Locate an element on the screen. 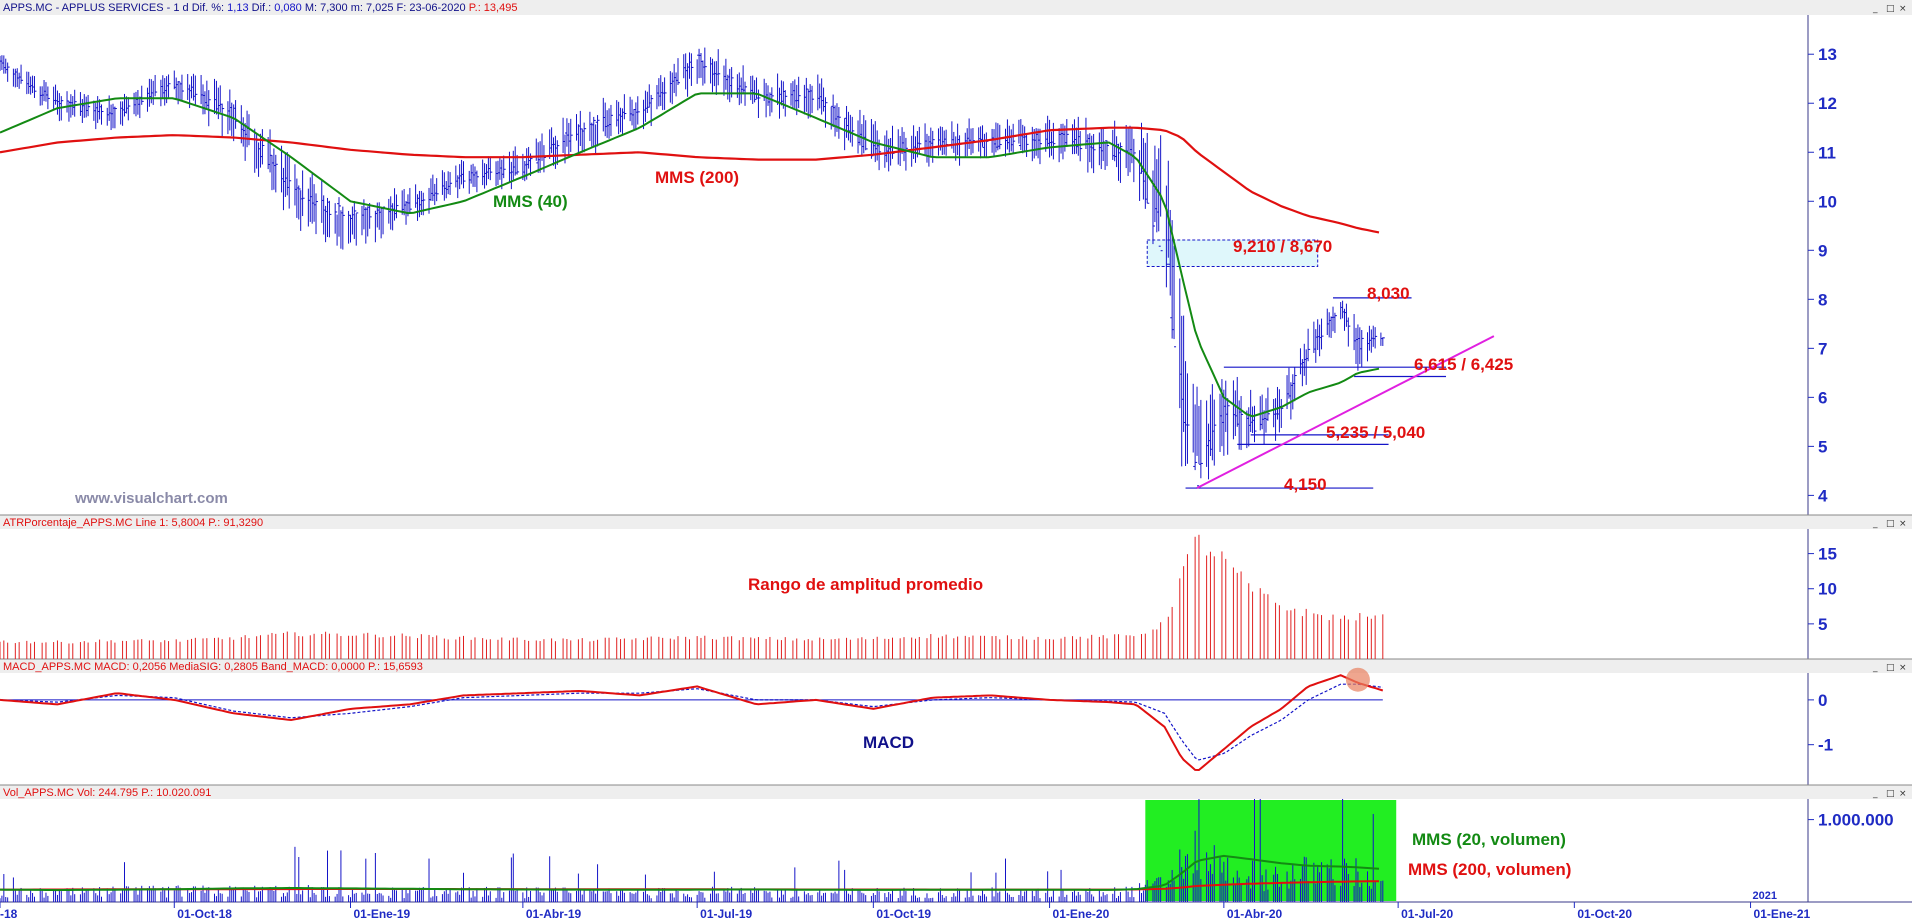 The height and width of the screenshot is (922, 1912). level-4150-annotation: 4,150 is located at coordinates (1305, 484).